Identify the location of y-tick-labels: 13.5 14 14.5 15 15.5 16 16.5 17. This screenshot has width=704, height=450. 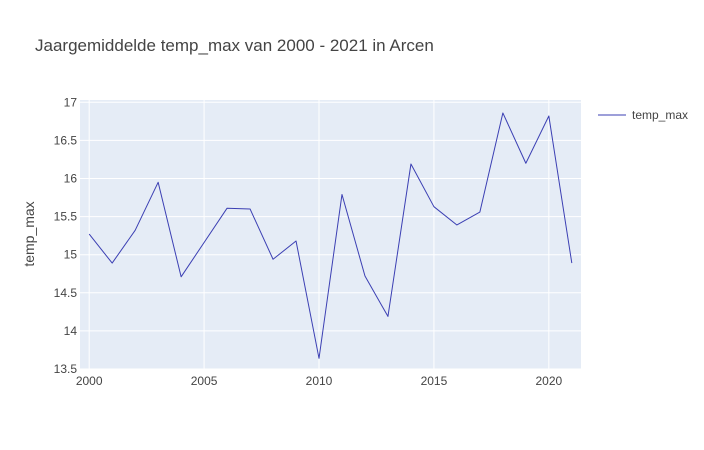
(66, 235).